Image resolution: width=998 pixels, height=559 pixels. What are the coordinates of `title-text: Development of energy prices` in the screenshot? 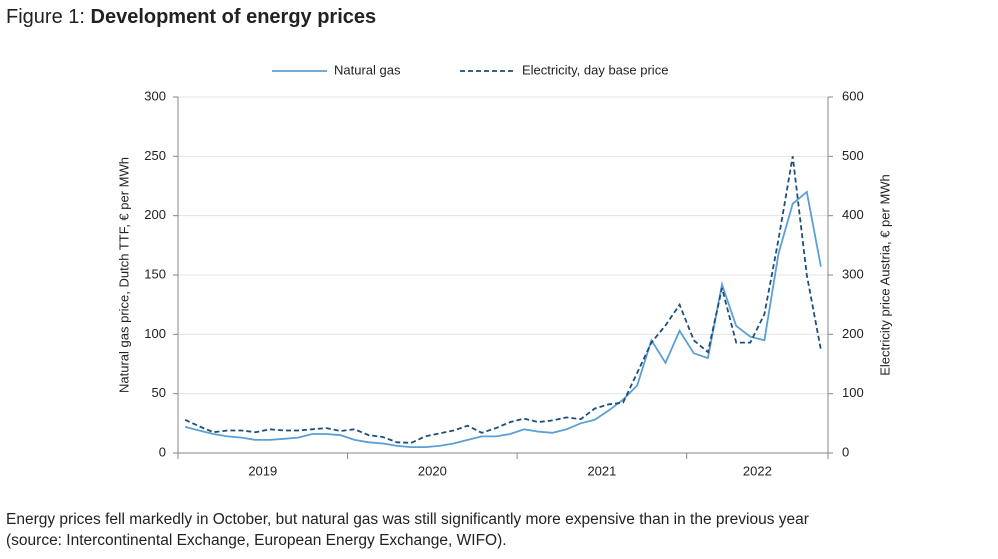 It's located at (234, 17).